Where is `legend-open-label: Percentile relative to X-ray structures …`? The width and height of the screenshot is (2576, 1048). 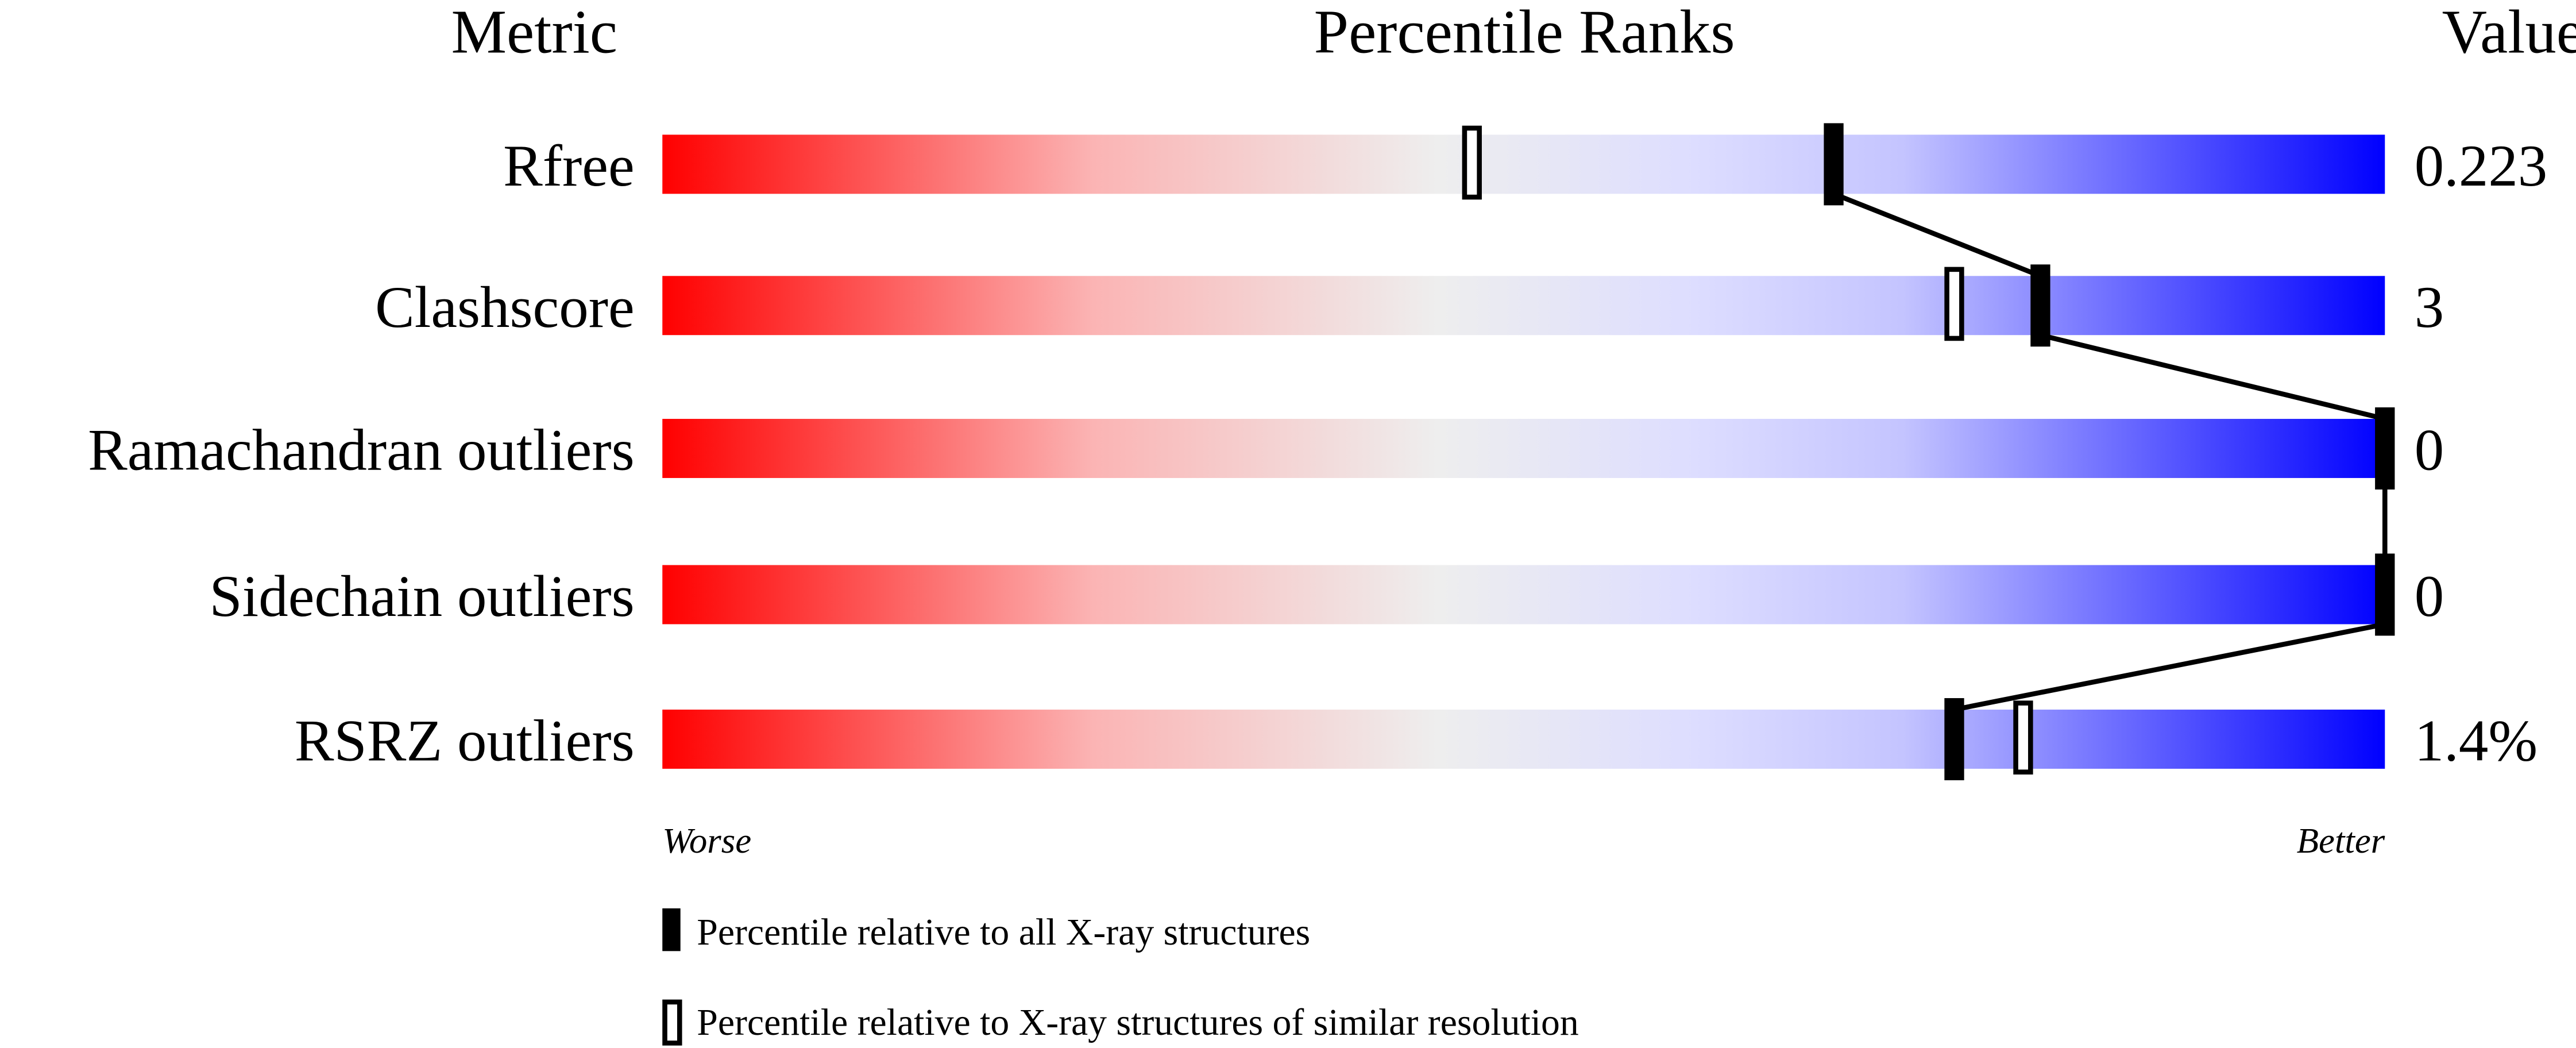 legend-open-label: Percentile relative to X-ray structures … is located at coordinates (1137, 1022).